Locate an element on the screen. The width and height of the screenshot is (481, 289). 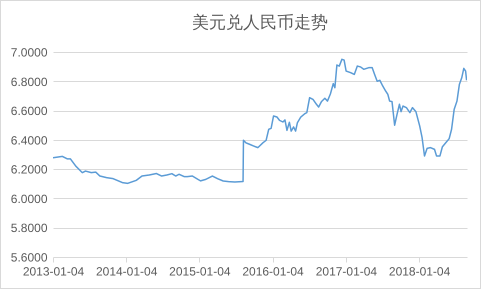
x-tick-label: 2015-01-04 is located at coordinates (200, 271).